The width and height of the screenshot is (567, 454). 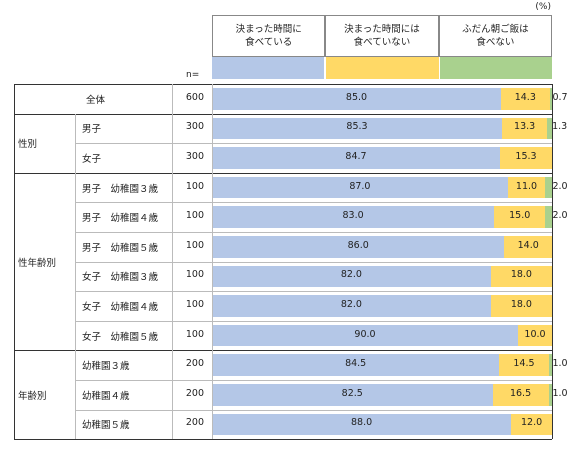 I want to click on bar-value-label: 84.5, so click(x=356, y=364).